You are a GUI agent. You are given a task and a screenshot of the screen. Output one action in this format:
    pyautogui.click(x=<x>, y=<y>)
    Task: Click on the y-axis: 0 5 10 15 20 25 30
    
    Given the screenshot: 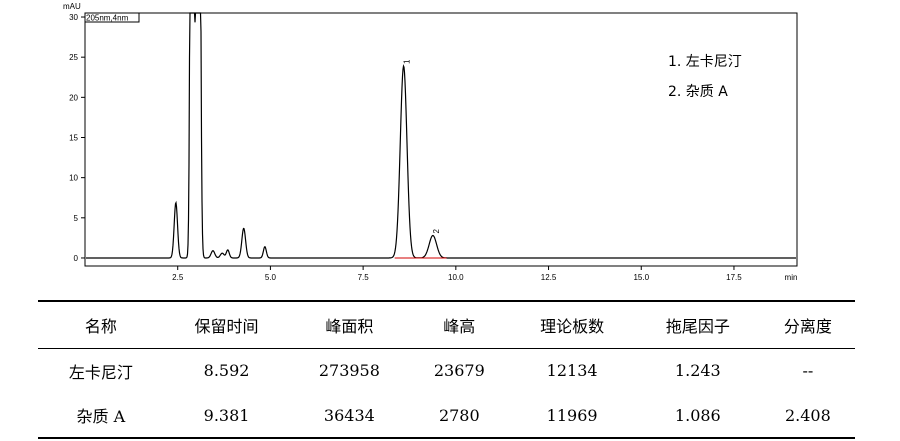 What is the action you would take?
    pyautogui.click(x=77, y=138)
    